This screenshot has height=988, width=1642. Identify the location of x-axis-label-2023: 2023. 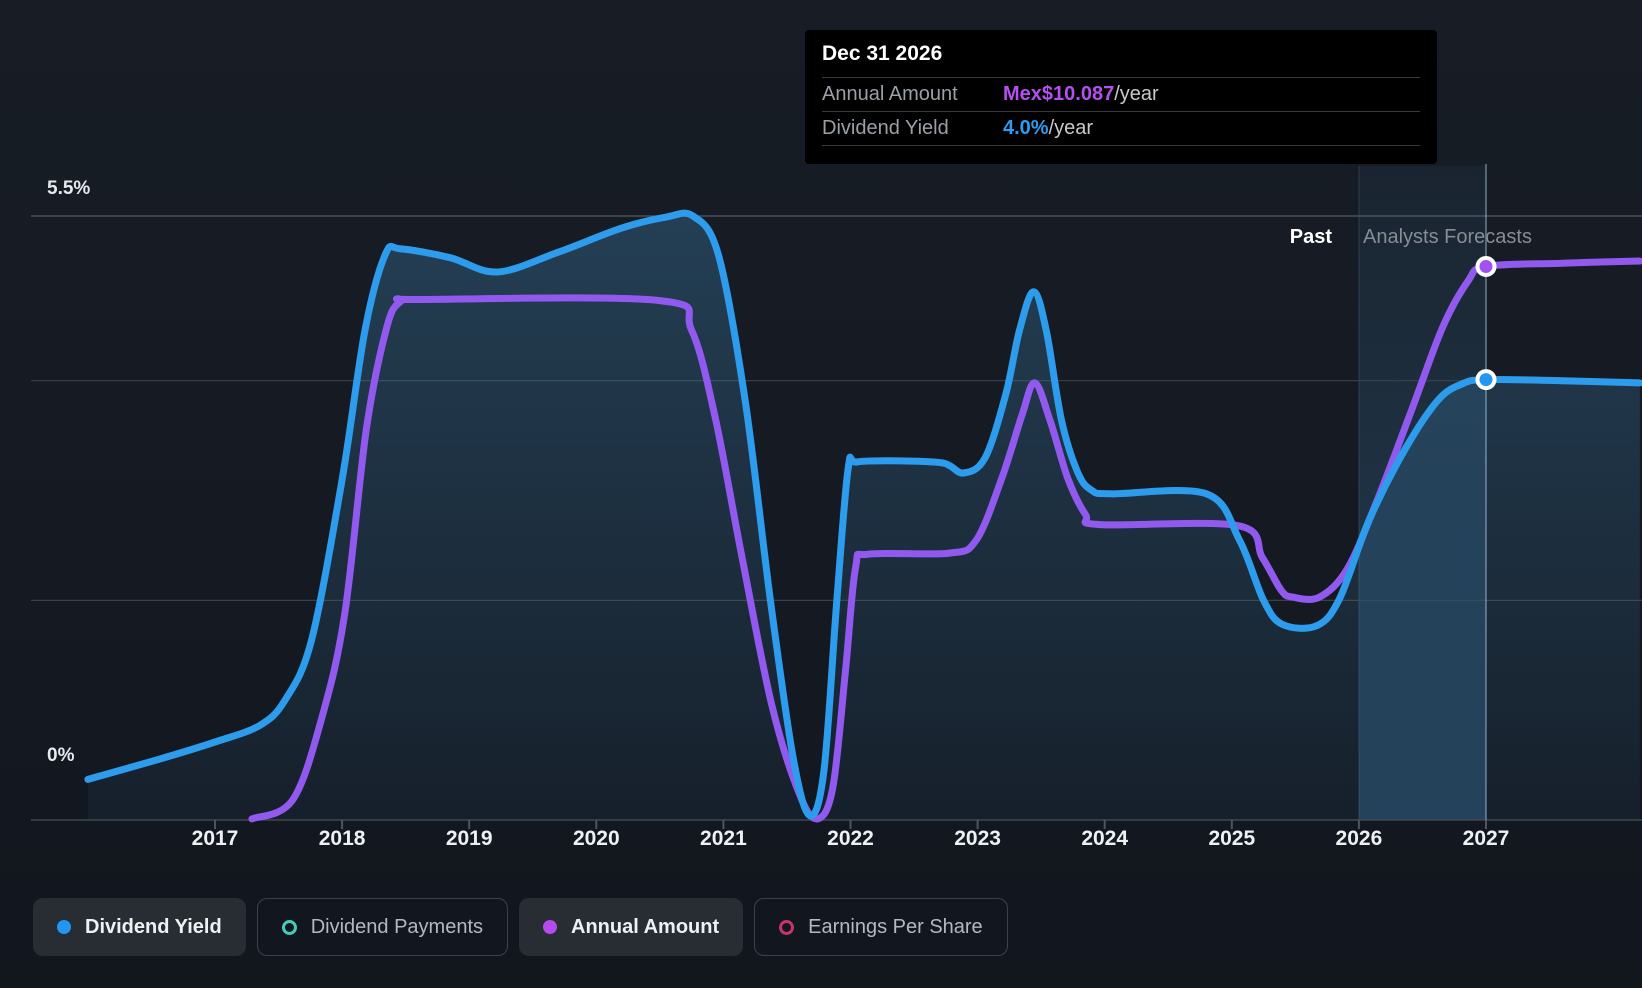
(977, 838).